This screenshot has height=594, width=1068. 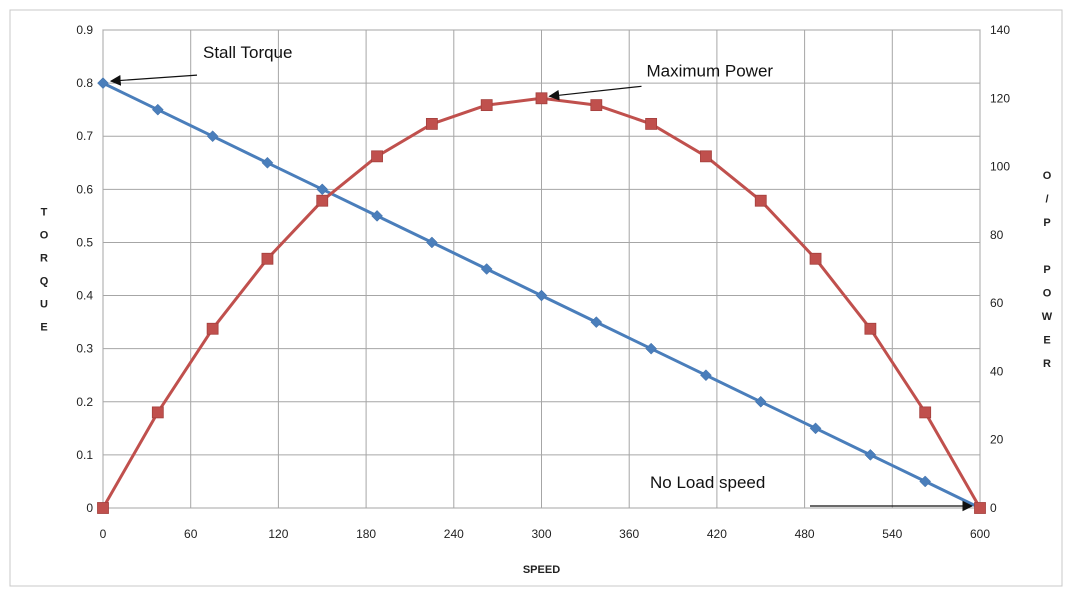 I want to click on y2-tick-label: 20, so click(x=997, y=440).